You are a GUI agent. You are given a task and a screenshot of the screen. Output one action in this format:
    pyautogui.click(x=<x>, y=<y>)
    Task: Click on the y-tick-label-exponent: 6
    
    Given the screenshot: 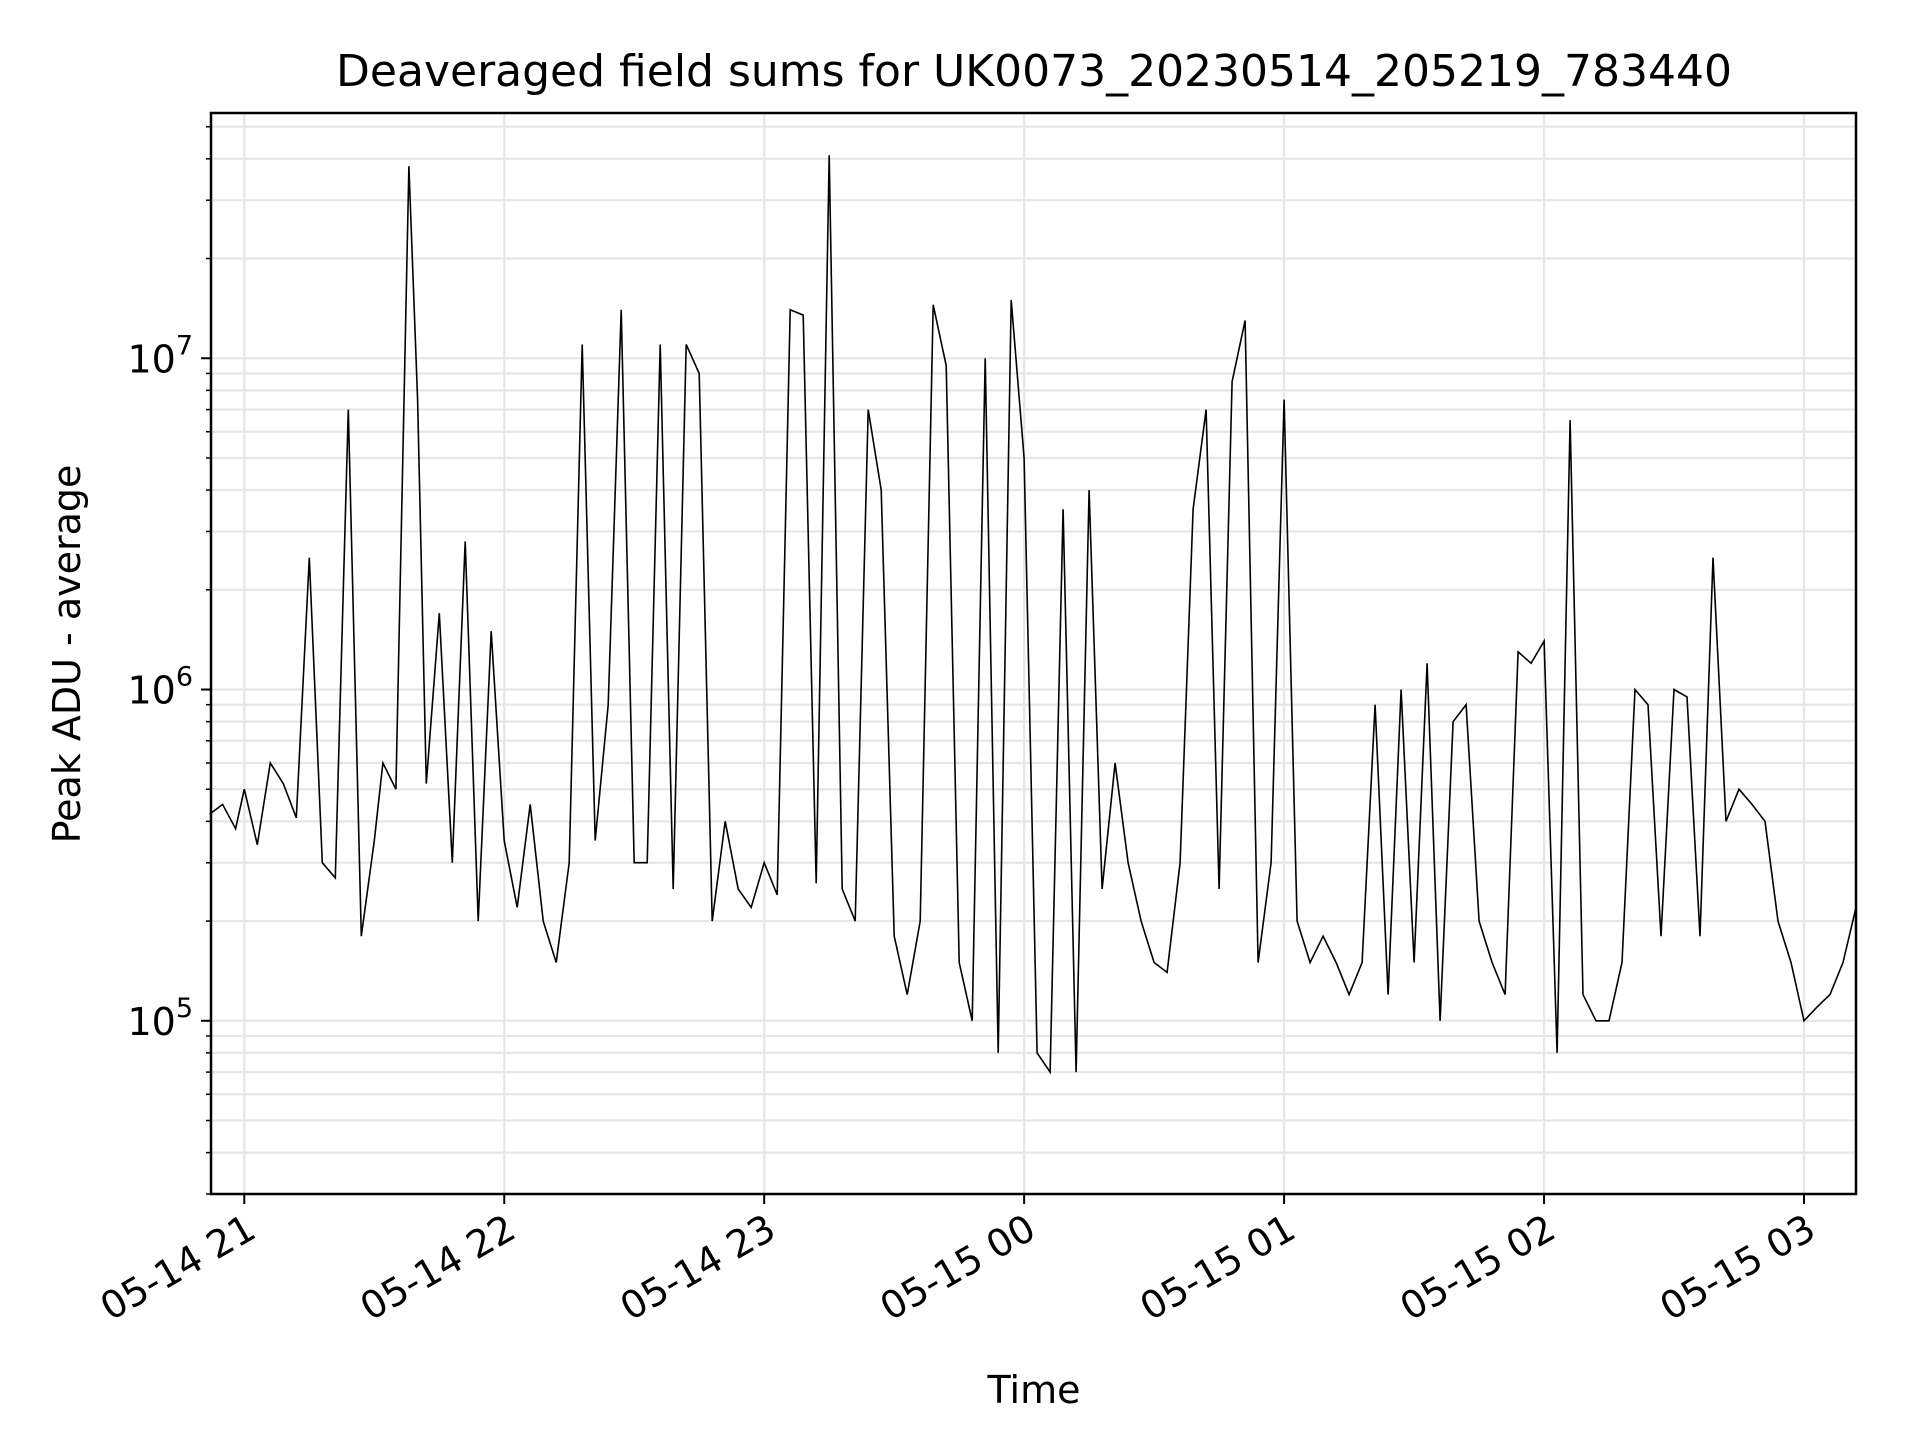 What is the action you would take?
    pyautogui.click(x=184, y=677)
    